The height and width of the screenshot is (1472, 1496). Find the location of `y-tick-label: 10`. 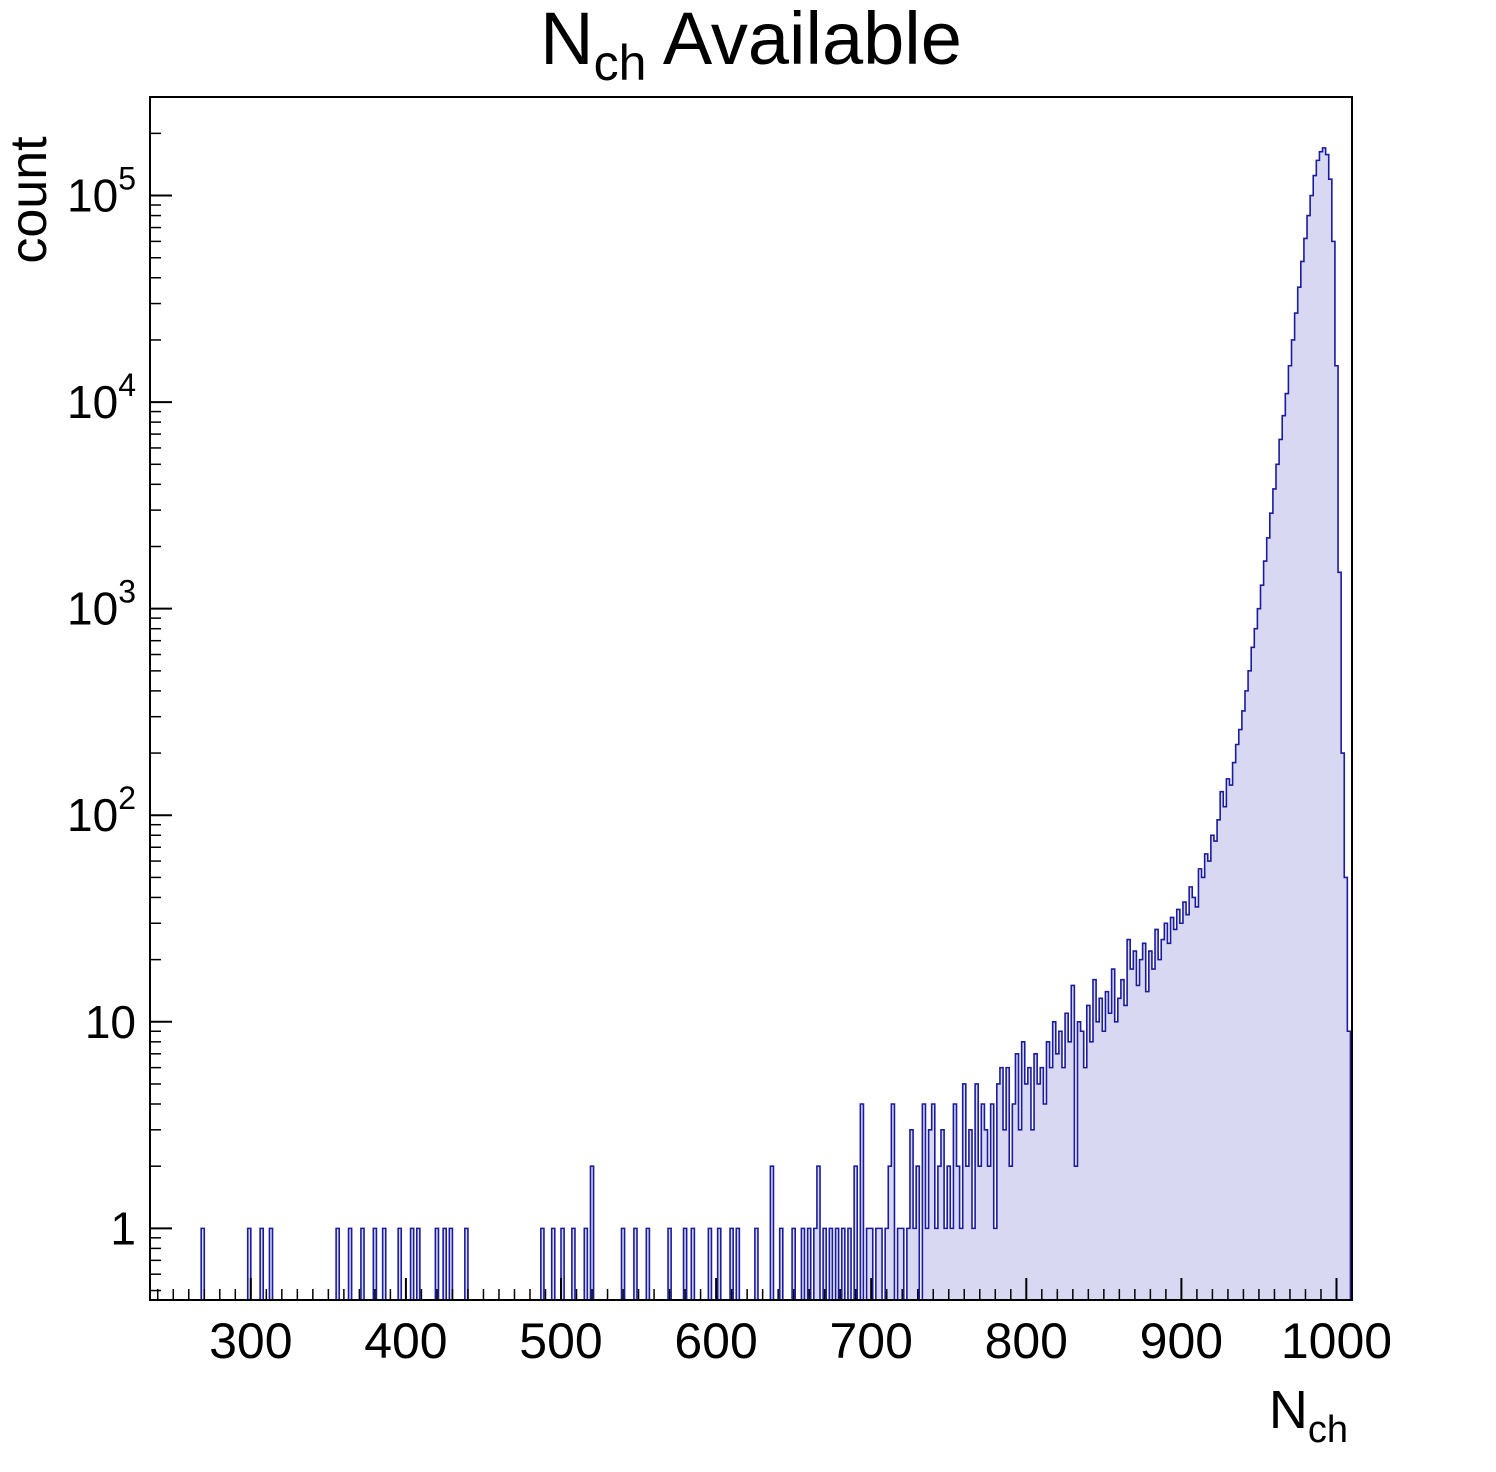

y-tick-label: 10 is located at coordinates (110, 1022).